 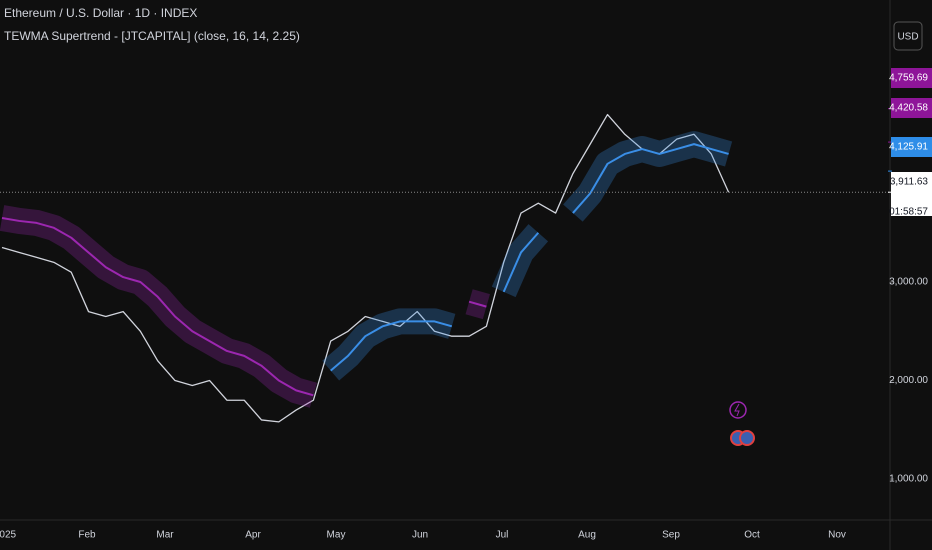 I want to click on x-tick-label: May, so click(x=336, y=535).